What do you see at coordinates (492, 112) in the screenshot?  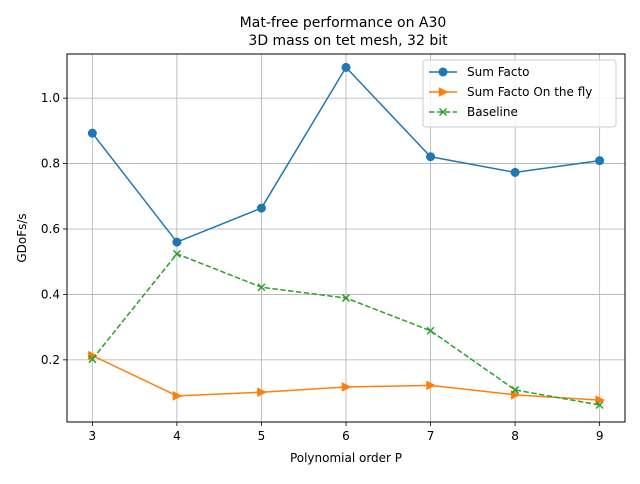 I see `legend-label: Baseline` at bounding box center [492, 112].